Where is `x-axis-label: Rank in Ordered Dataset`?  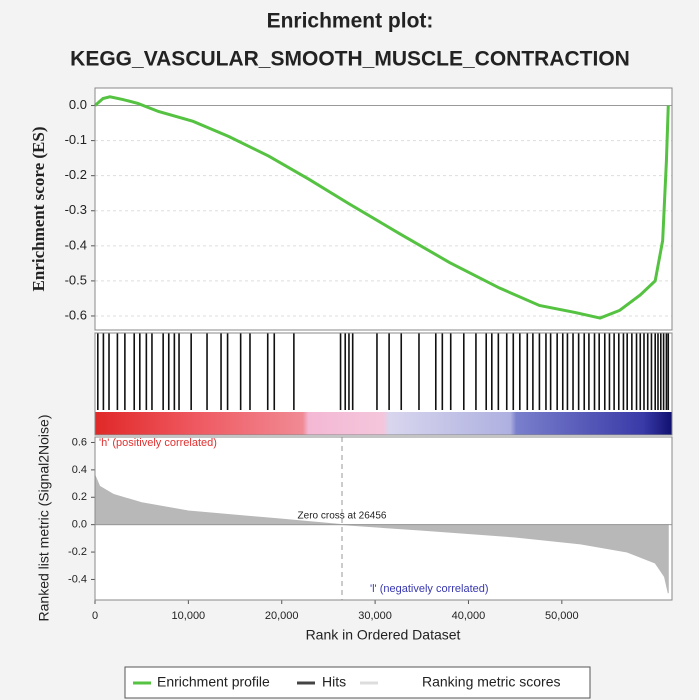 x-axis-label: Rank in Ordered Dataset is located at coordinates (383, 635).